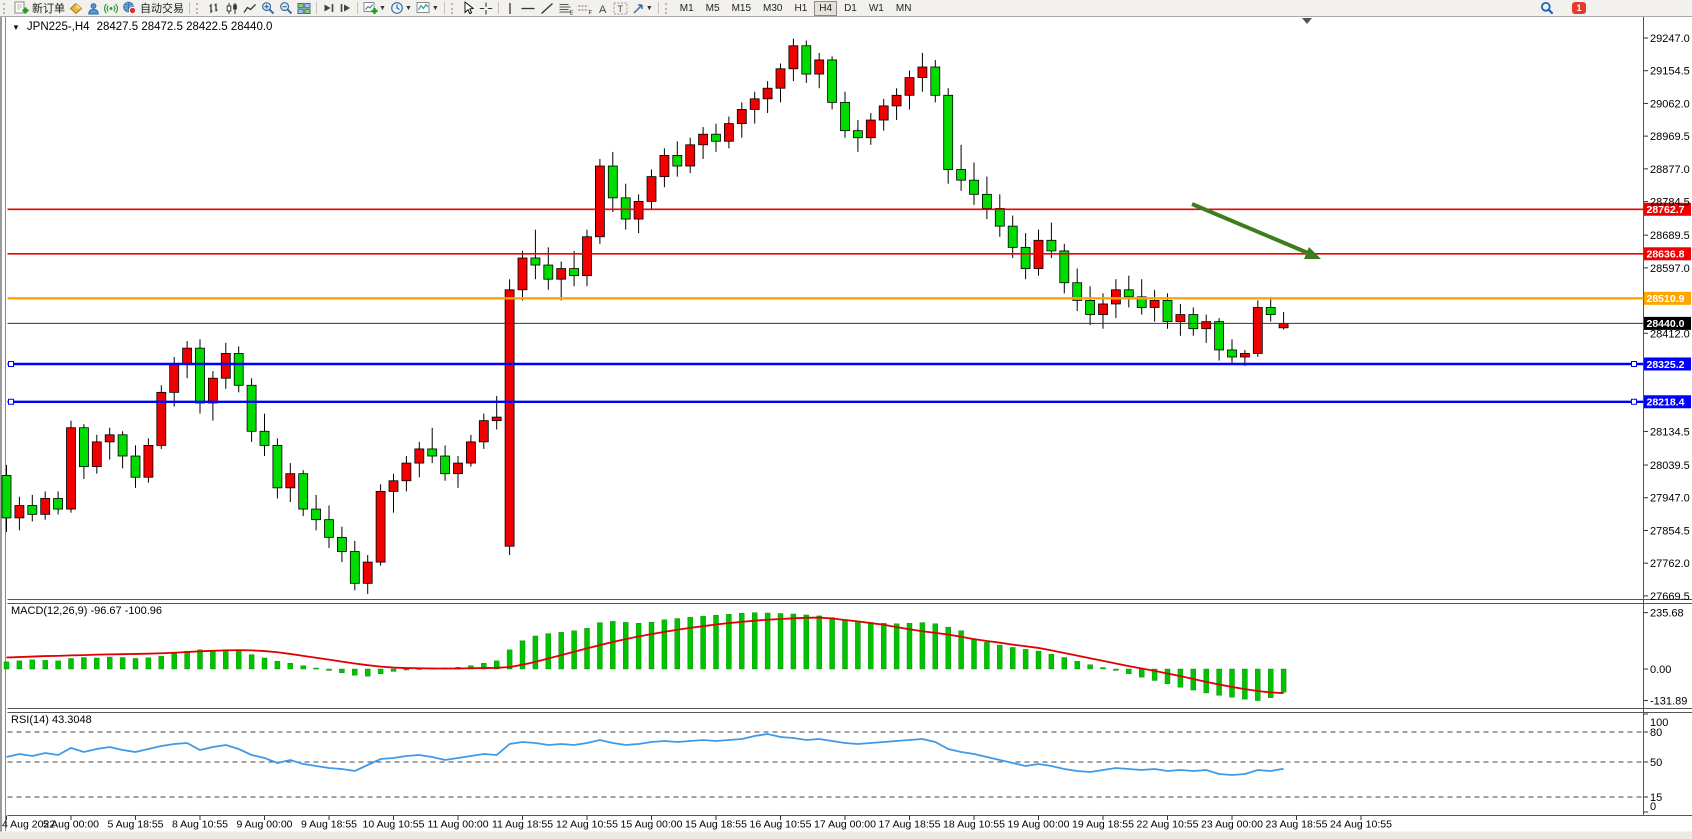 Image resolution: width=1692 pixels, height=839 pixels. Describe the element at coordinates (590, 12) in the screenshot. I see `svg-text: F` at that location.